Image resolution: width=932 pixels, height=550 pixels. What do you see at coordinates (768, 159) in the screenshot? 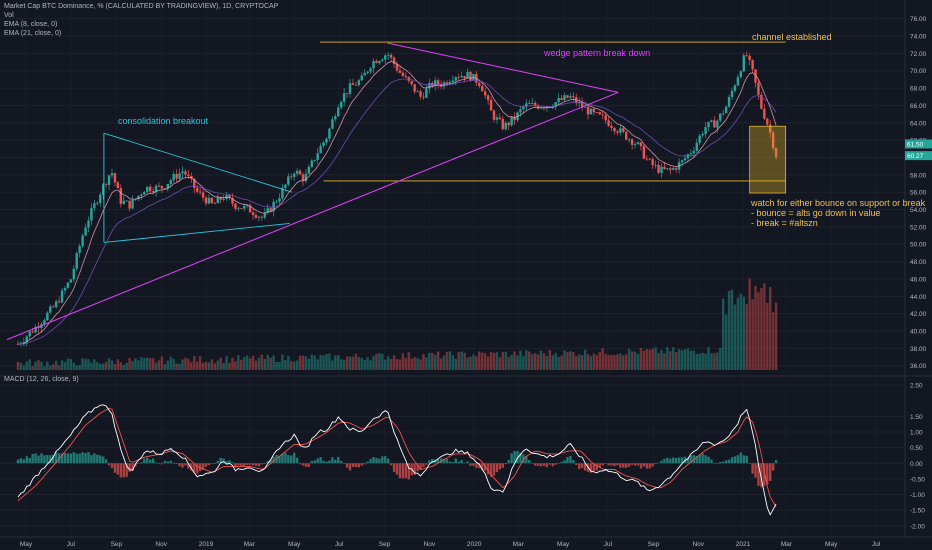
I see `watch-zone-box` at bounding box center [768, 159].